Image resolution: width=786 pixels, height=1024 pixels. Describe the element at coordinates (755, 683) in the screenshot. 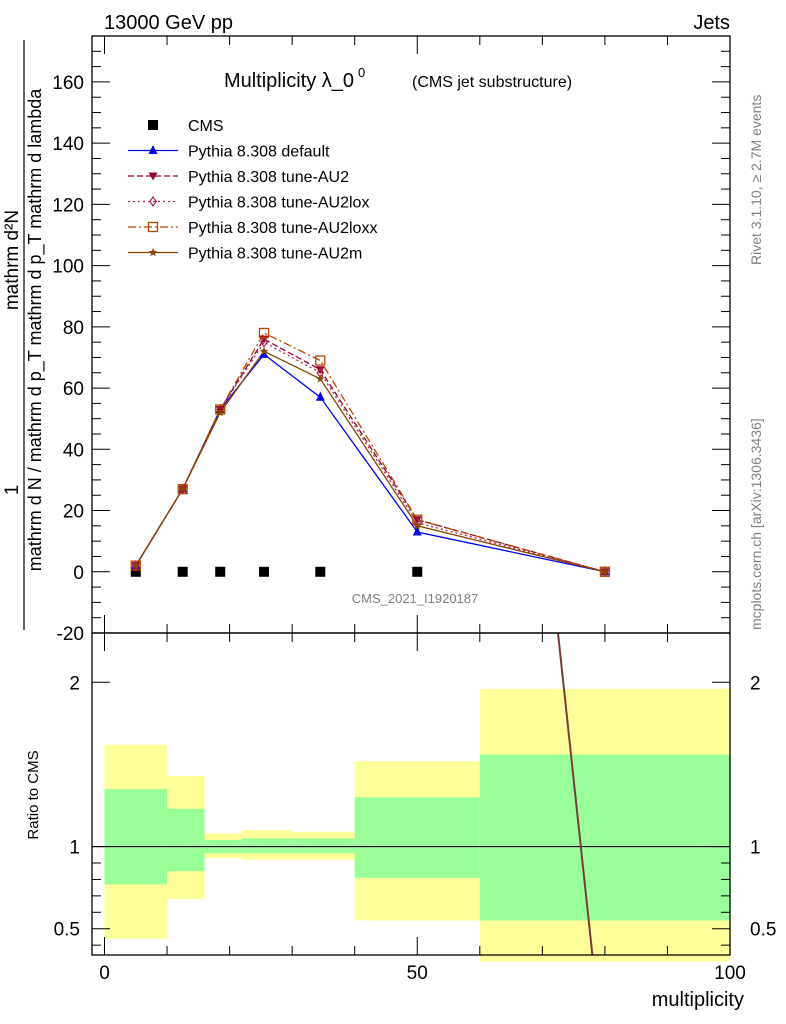

I see `ratio-ytick-label-right-2: 2` at that location.